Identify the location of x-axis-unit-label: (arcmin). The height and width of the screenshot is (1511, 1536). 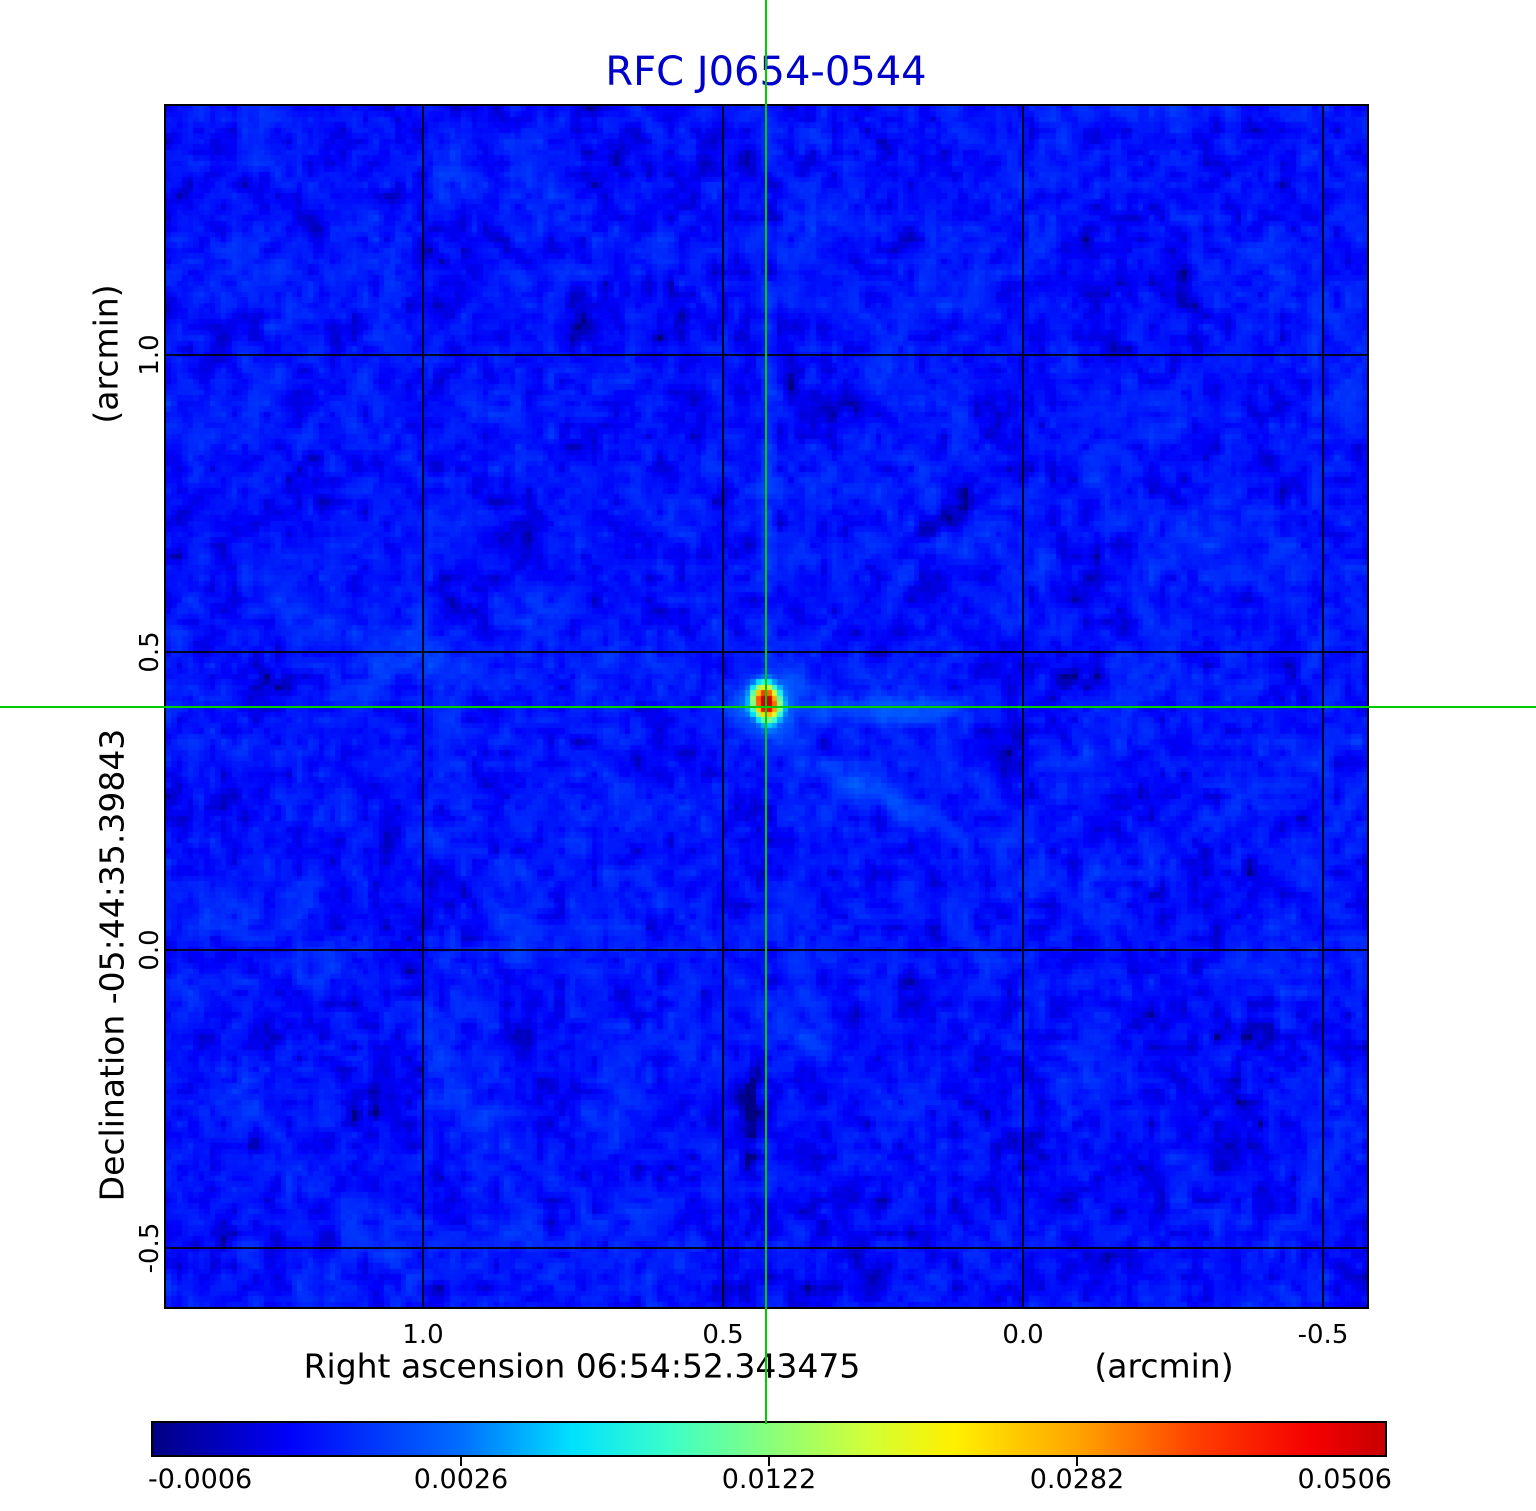
(1164, 1366).